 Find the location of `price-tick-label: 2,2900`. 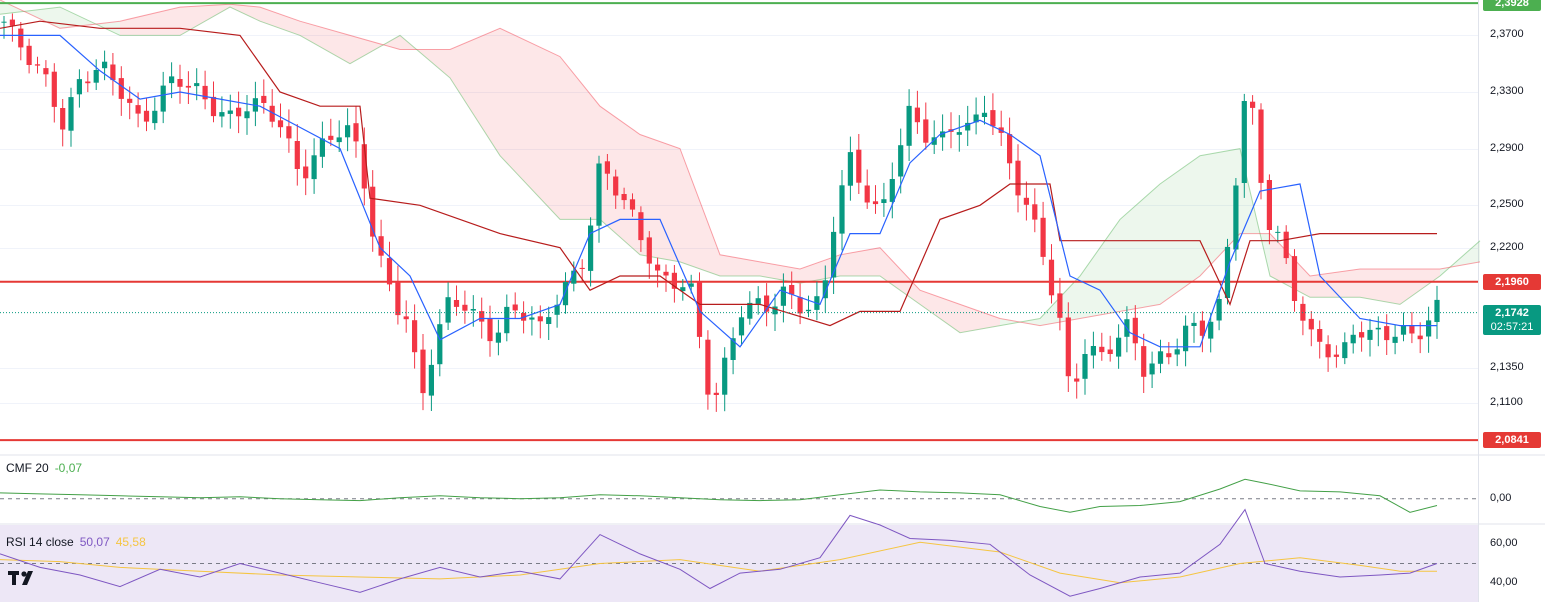

price-tick-label: 2,2900 is located at coordinates (1507, 147).